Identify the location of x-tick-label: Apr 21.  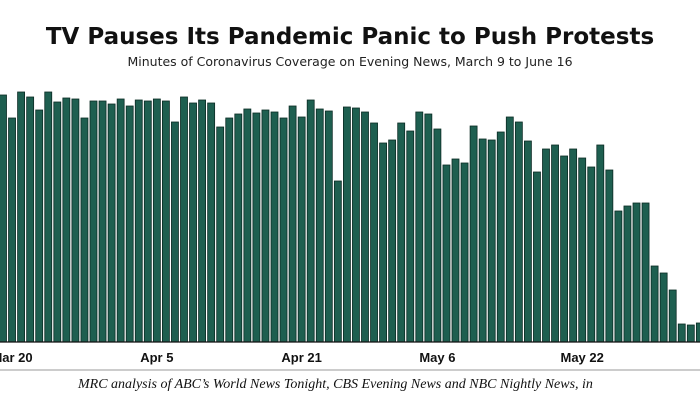
(301, 357).